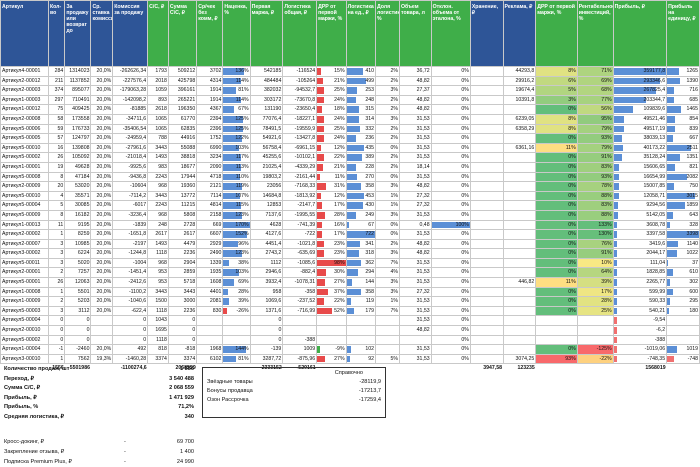 The height and width of the screenshot is (467, 700). Describe the element at coordinates (210, 148) in the screenshot. I see `table-cell: 6990` at that location.